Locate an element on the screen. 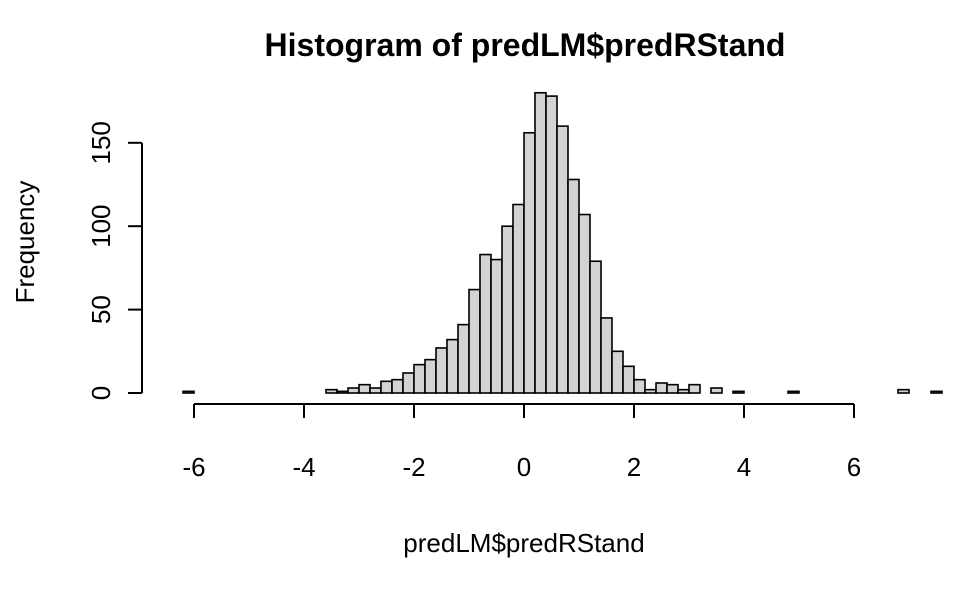  y-tick-label: 0 is located at coordinates (101, 393).